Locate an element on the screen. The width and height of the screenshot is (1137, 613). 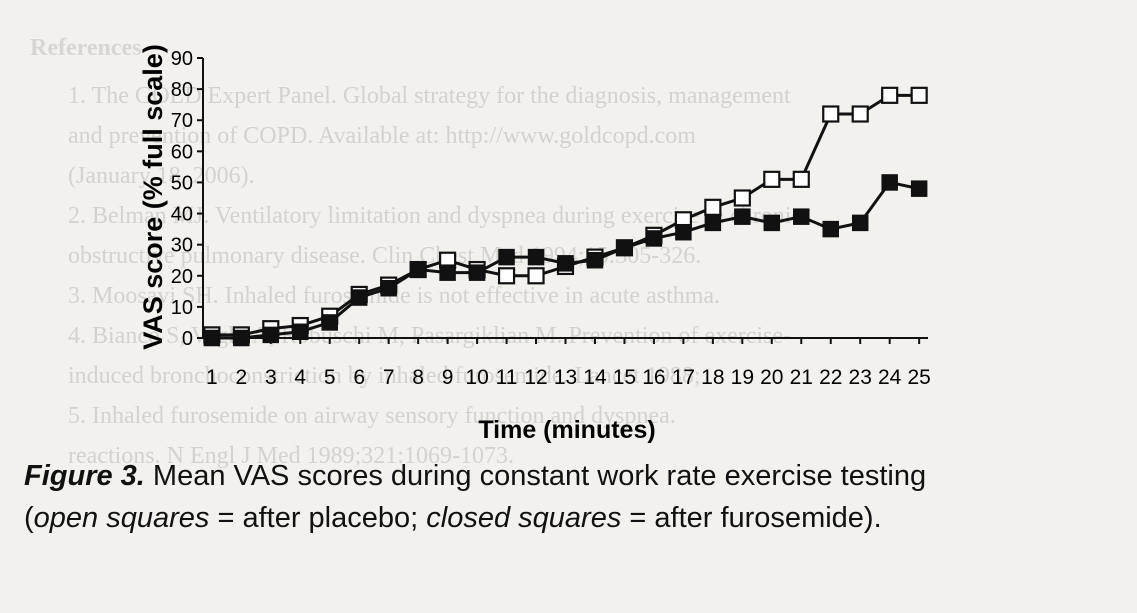
y-tick-label: 90 is located at coordinates (182, 59).